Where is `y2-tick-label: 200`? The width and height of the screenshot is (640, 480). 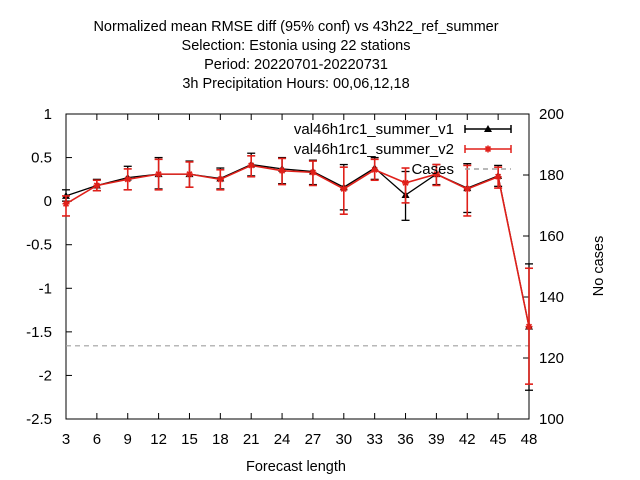
y2-tick-label: 200 is located at coordinates (551, 114).